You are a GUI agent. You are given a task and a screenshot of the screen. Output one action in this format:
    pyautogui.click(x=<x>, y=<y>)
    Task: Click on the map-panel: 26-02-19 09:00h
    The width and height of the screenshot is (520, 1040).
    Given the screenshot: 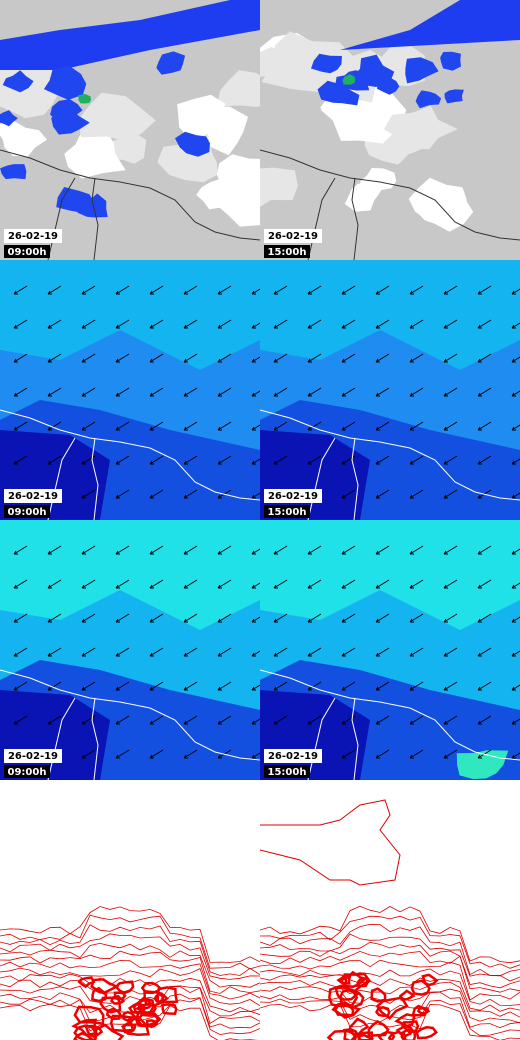 What is the action you would take?
    pyautogui.click(x=130, y=650)
    